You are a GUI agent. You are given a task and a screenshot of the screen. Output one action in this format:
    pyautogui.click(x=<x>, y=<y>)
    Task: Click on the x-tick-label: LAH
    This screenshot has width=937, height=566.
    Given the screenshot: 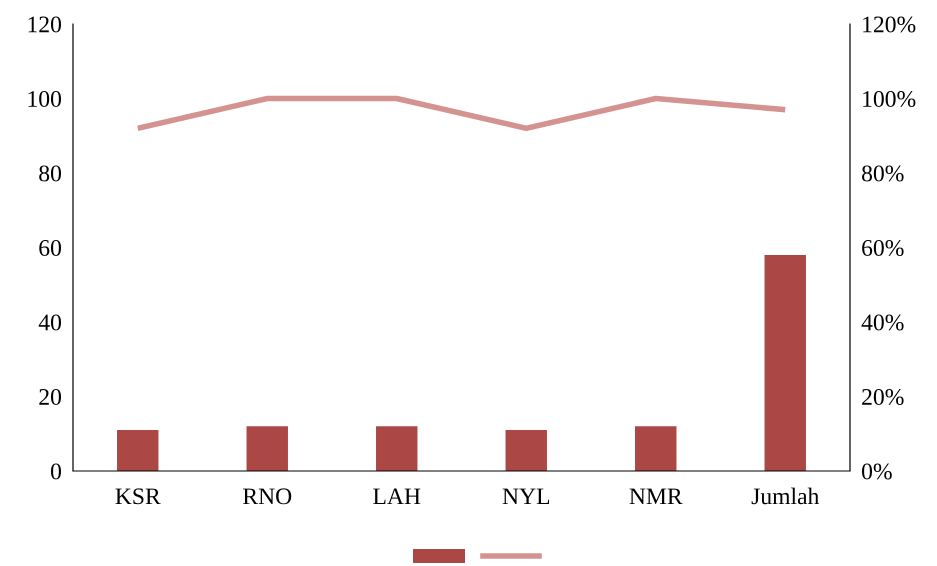 What is the action you would take?
    pyautogui.click(x=396, y=496)
    